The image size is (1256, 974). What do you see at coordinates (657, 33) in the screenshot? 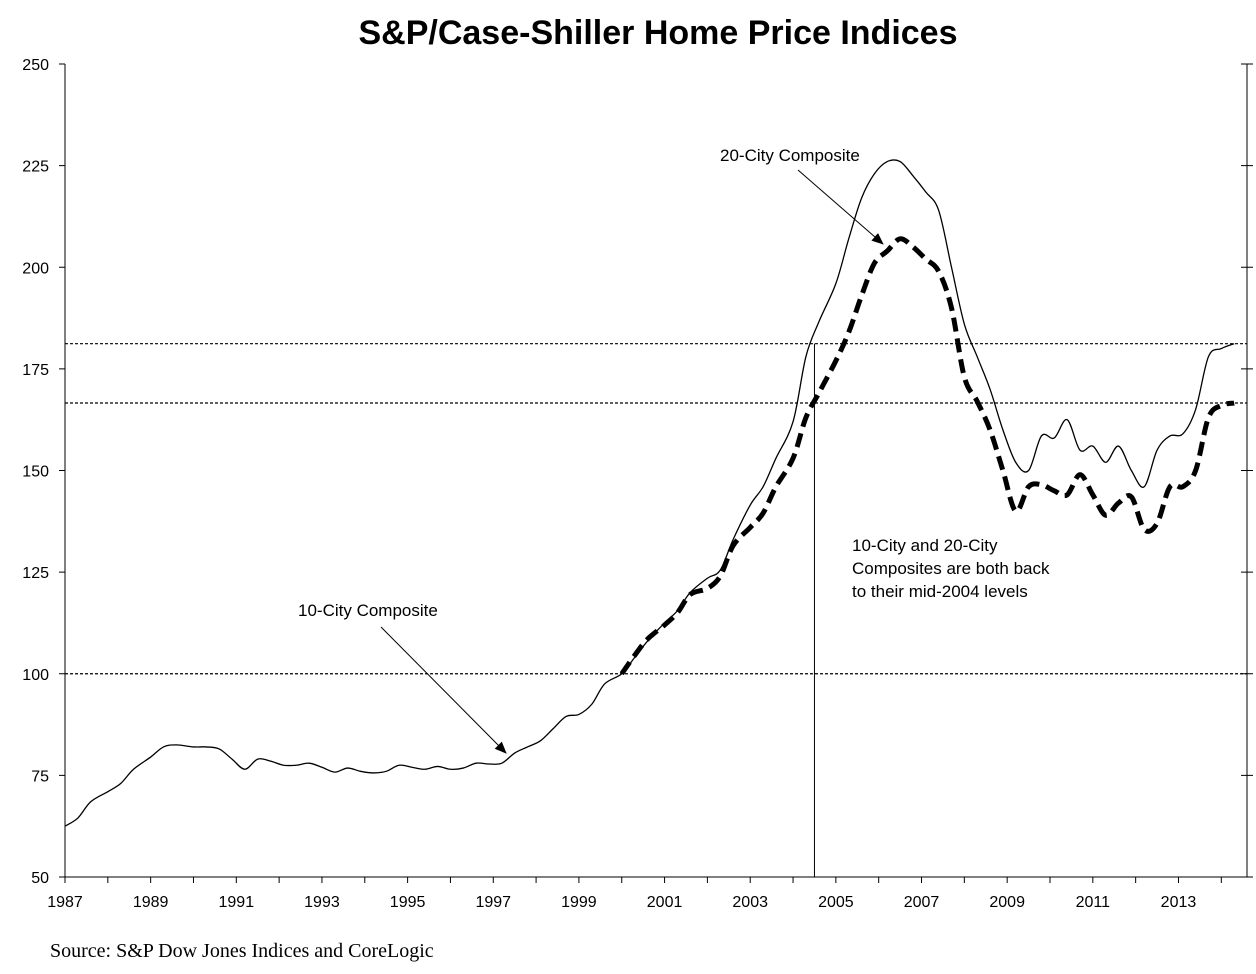
I see `chart-title: S&P/Case-Shiller Home Price Indices` at bounding box center [657, 33].